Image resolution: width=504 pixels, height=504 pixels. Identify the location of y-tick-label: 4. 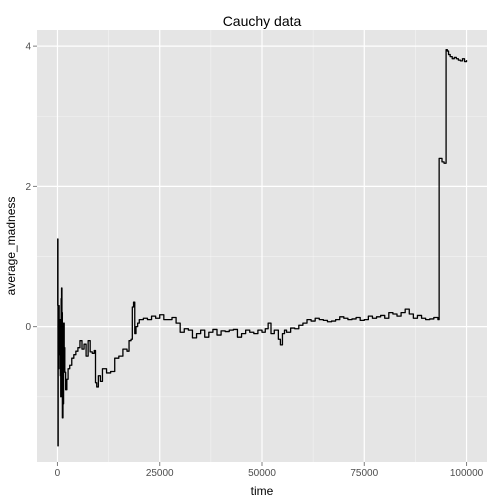
(28, 47).